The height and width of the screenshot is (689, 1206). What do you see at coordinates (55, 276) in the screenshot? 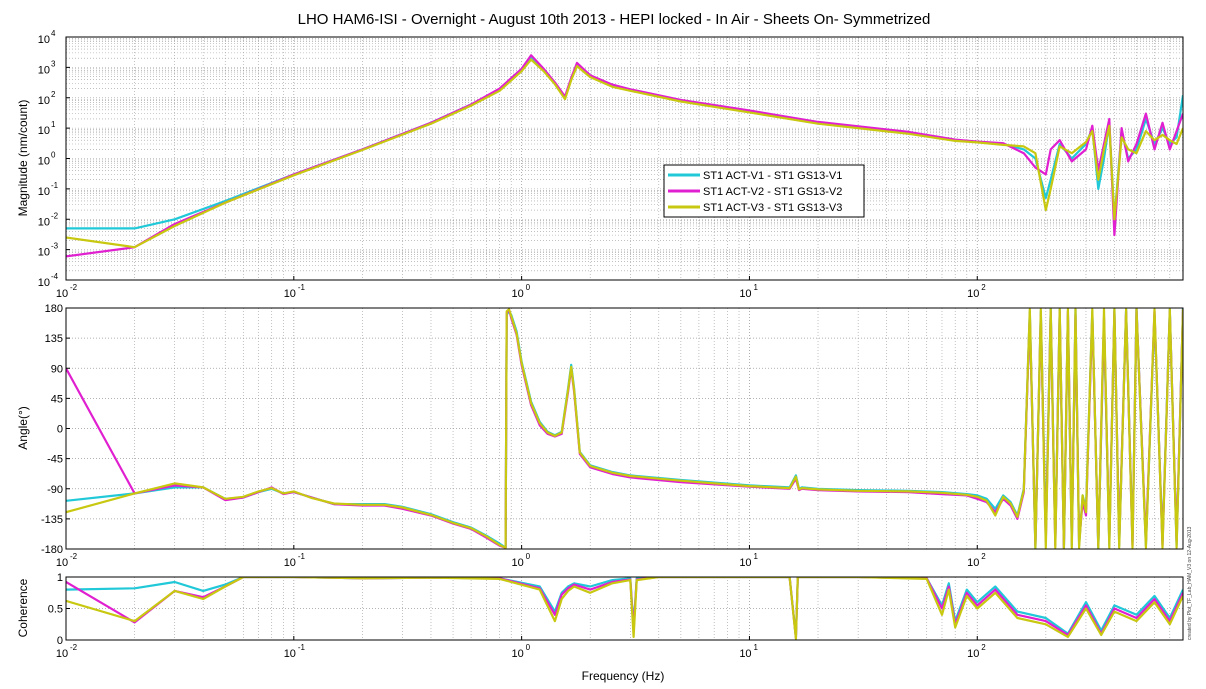
I see `y-tick-exponent: -4` at bounding box center [55, 276].